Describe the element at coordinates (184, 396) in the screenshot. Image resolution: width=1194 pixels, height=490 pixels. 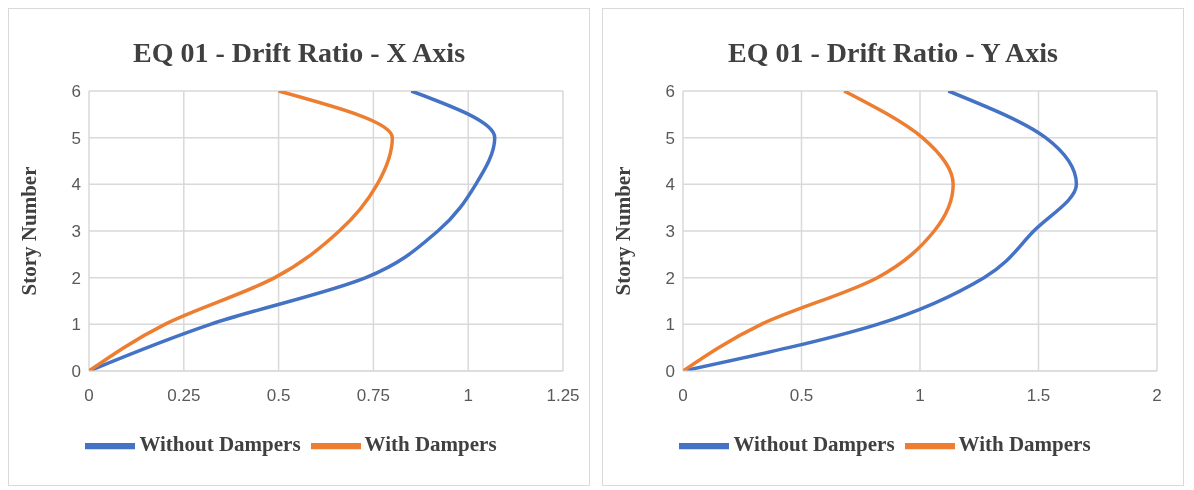
I see `x-tick-label: 0.25` at that location.